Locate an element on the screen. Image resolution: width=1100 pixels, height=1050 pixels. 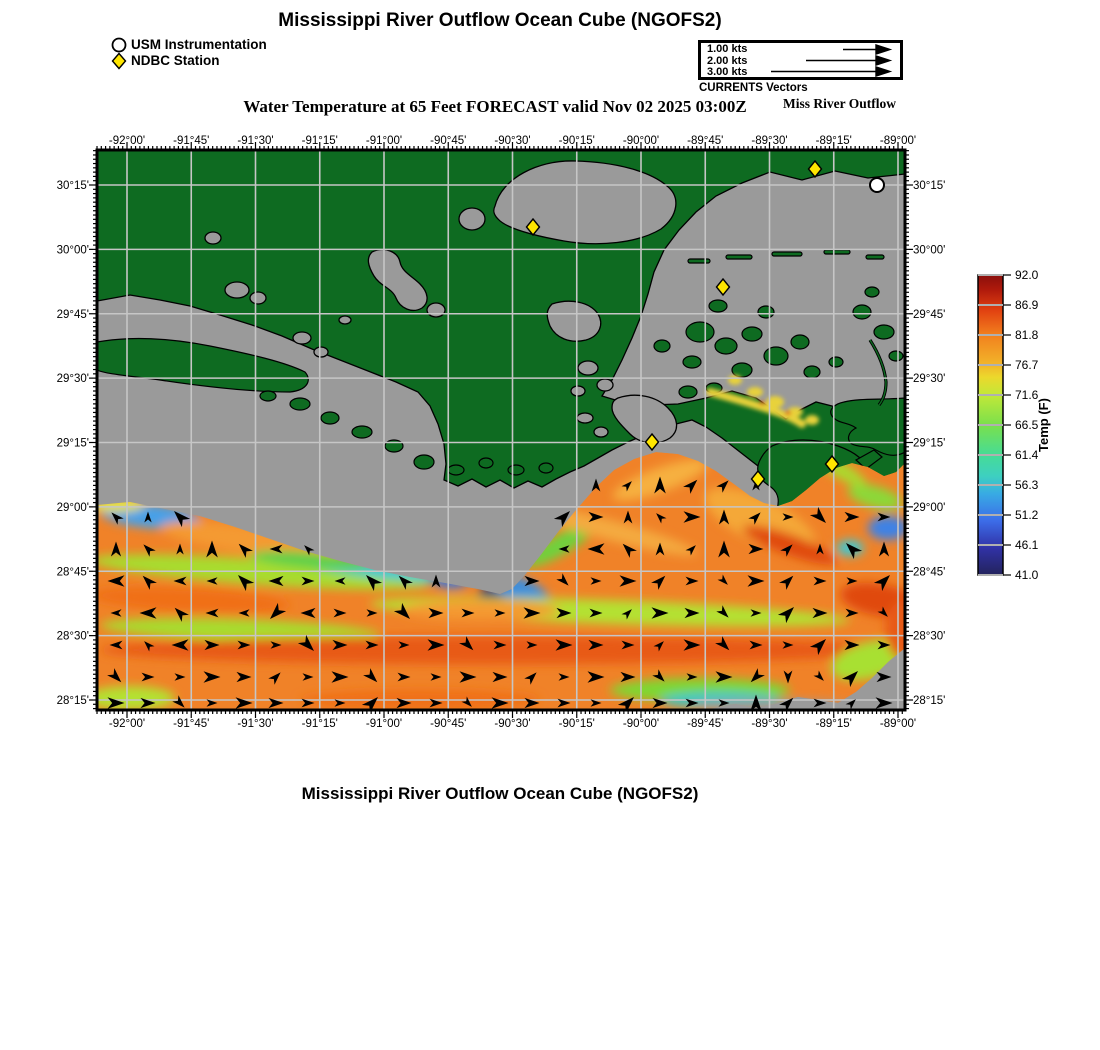
vector-legend-arrows is located at coordinates (832, 60).